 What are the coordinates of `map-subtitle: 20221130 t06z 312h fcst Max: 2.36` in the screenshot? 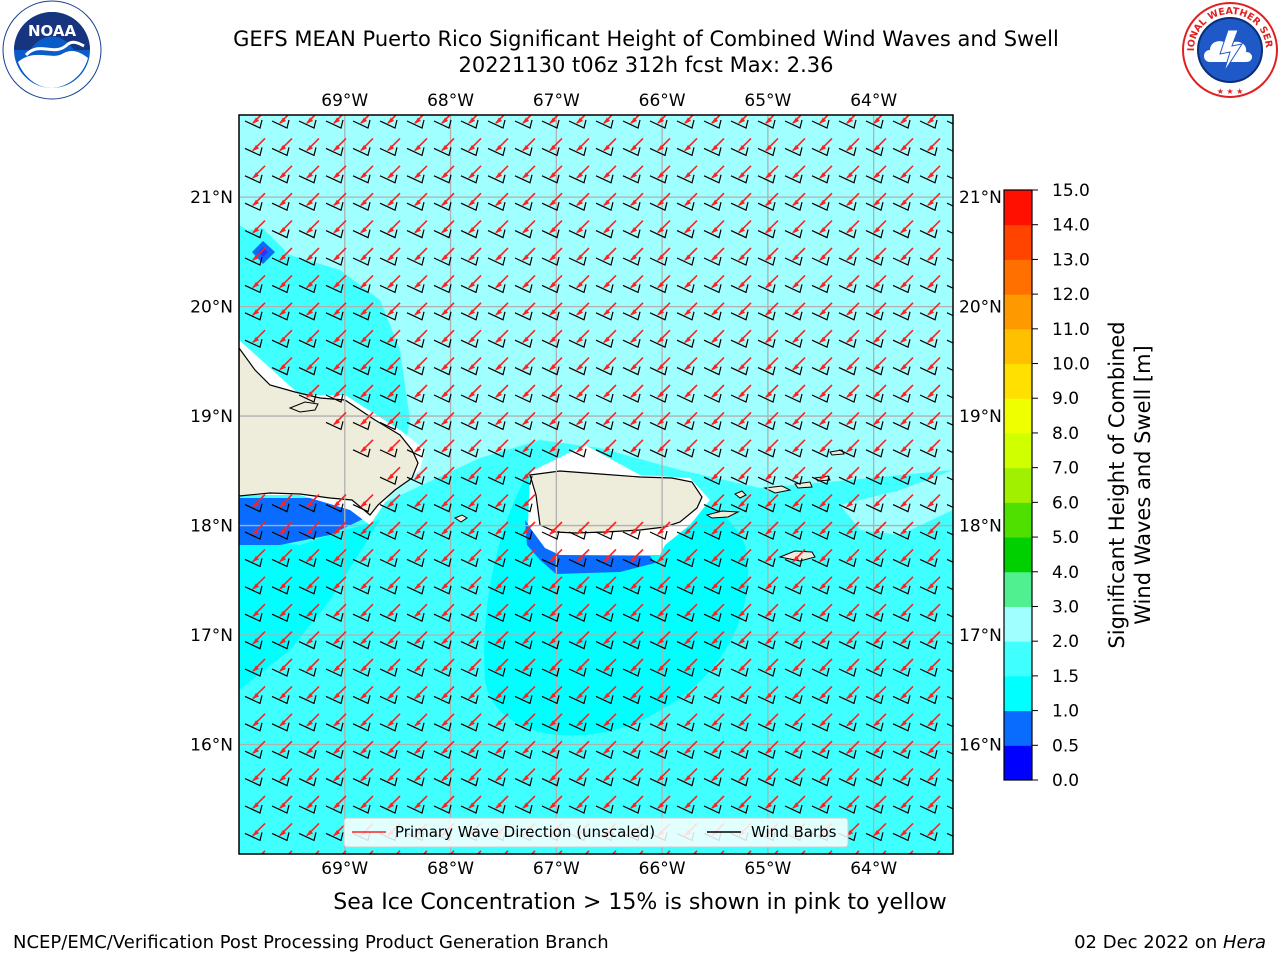 It's located at (646, 65).